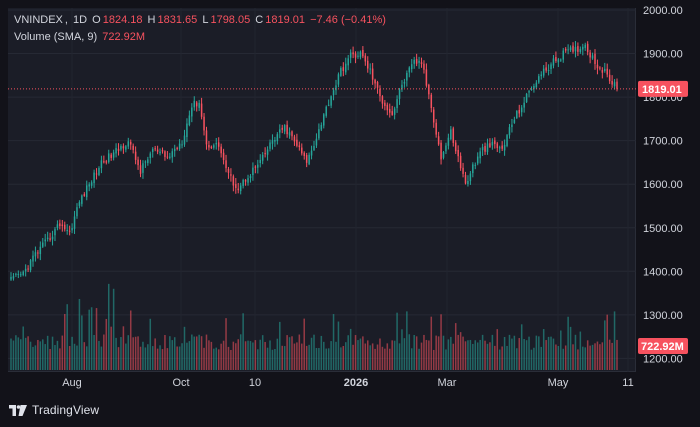 The image size is (700, 427). I want to click on tradingview-logo: TradingView, so click(54, 410).